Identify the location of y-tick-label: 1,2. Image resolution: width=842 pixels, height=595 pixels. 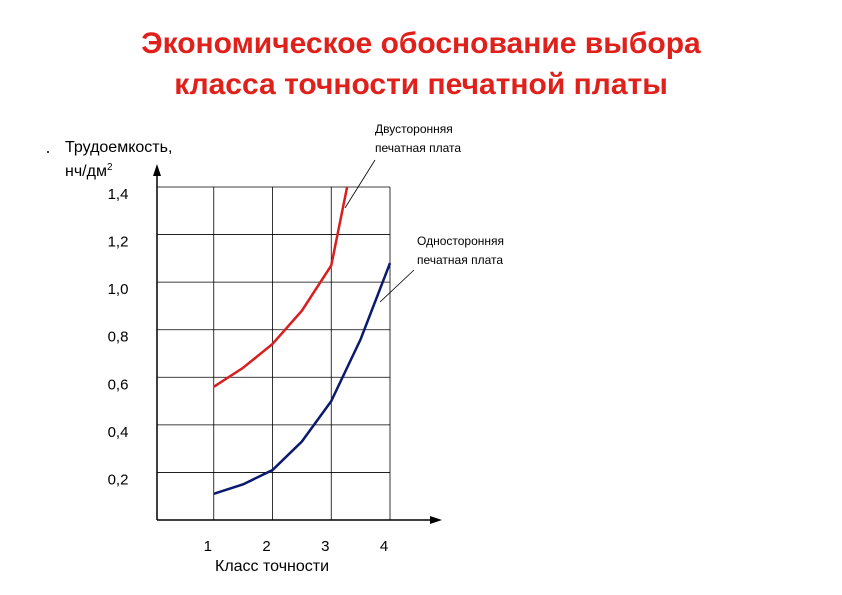
(118, 242).